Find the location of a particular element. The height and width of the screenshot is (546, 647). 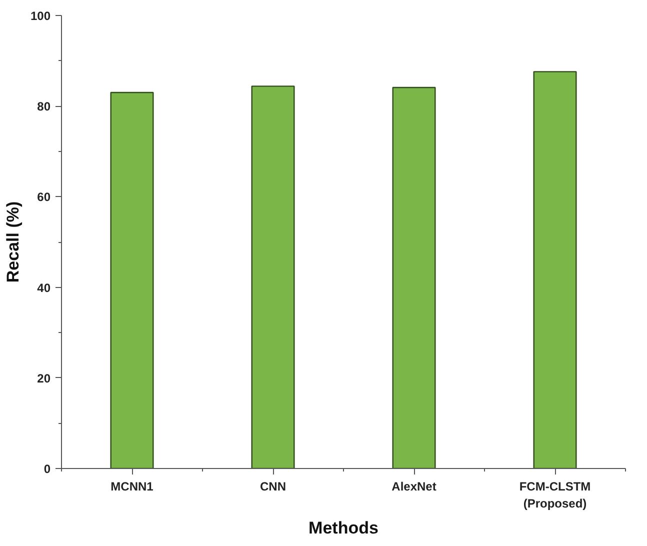

y-tick-label: 60 is located at coordinates (44, 197).